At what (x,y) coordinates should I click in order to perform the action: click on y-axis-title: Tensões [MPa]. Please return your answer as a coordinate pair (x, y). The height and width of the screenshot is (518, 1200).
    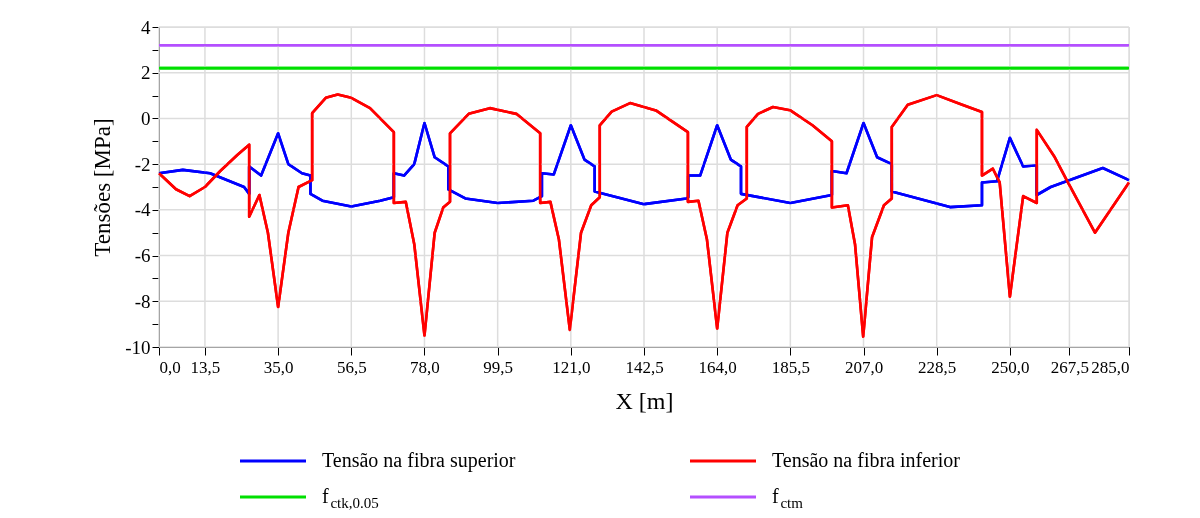
    Looking at the image, I should click on (103, 187).